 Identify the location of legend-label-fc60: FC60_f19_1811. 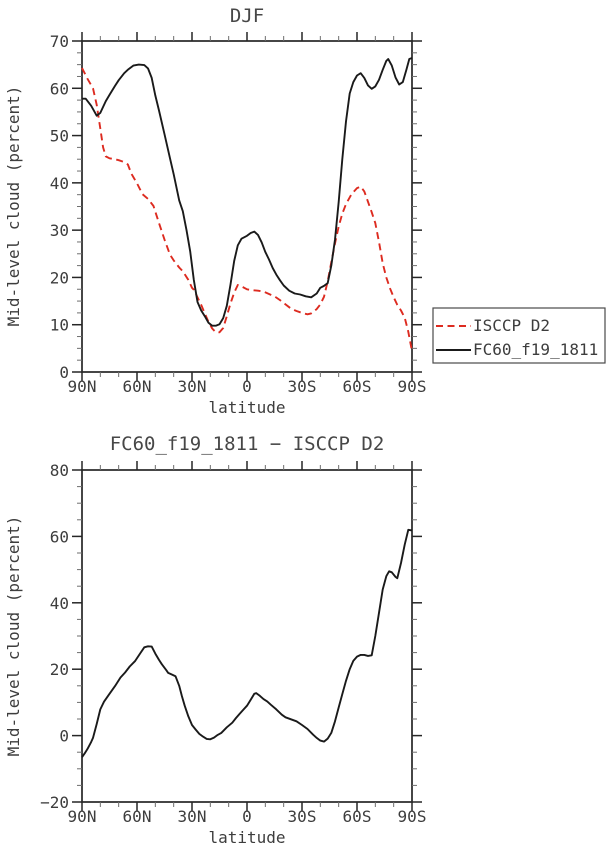
(535, 349).